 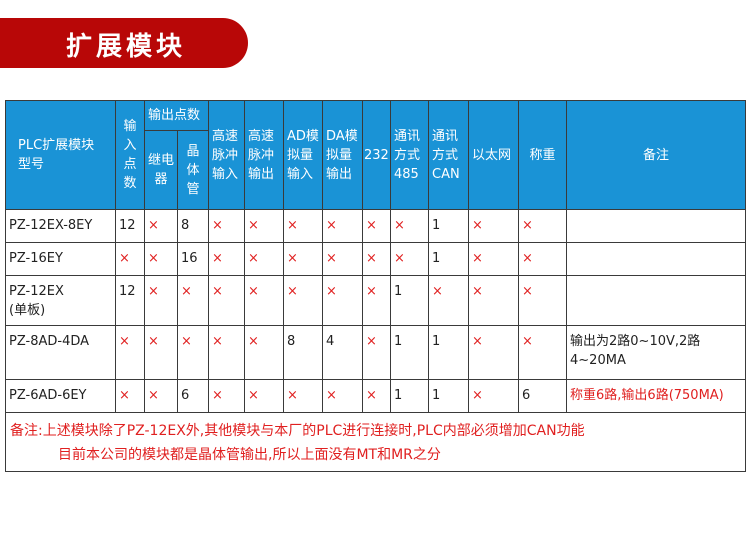 What do you see at coordinates (60, 300) in the screenshot?
I see `cell-model: PZ-12EX (单板)` at bounding box center [60, 300].